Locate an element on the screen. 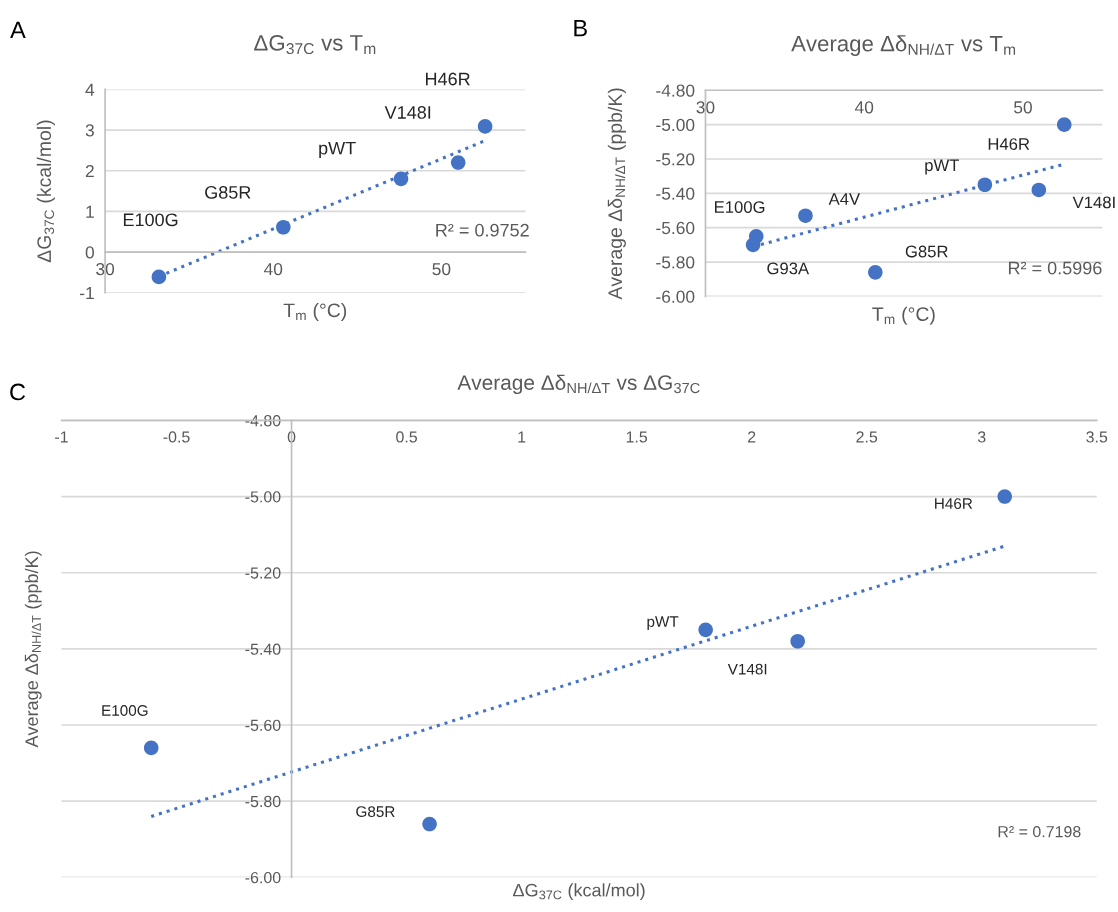  annotation: G93A is located at coordinates (788, 268).